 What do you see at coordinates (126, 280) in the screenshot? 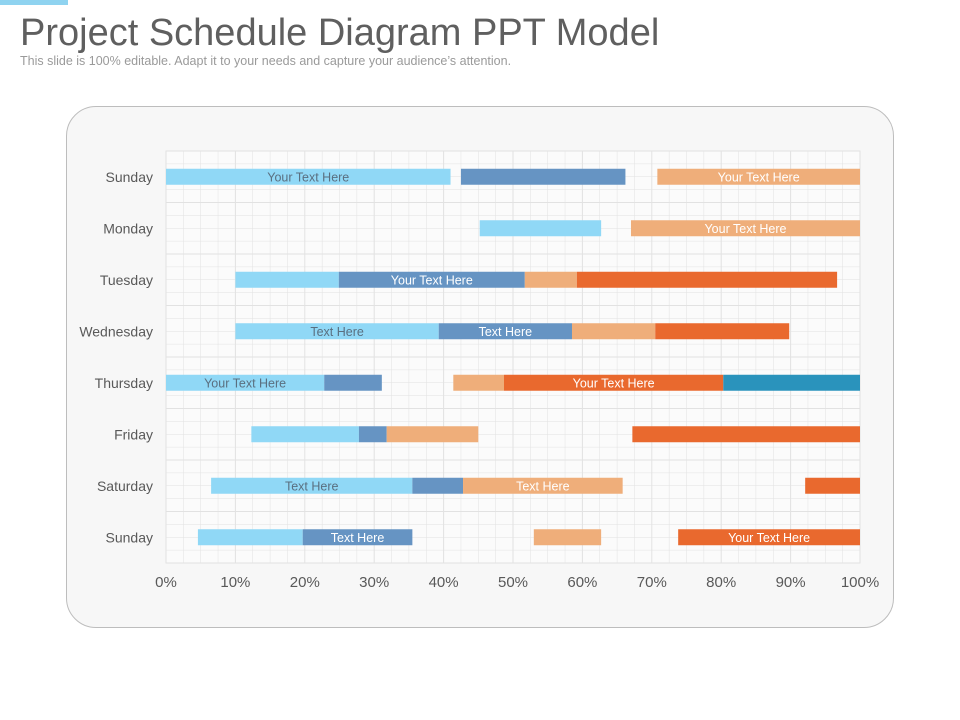
I see `category-label: Tuesday` at bounding box center [126, 280].